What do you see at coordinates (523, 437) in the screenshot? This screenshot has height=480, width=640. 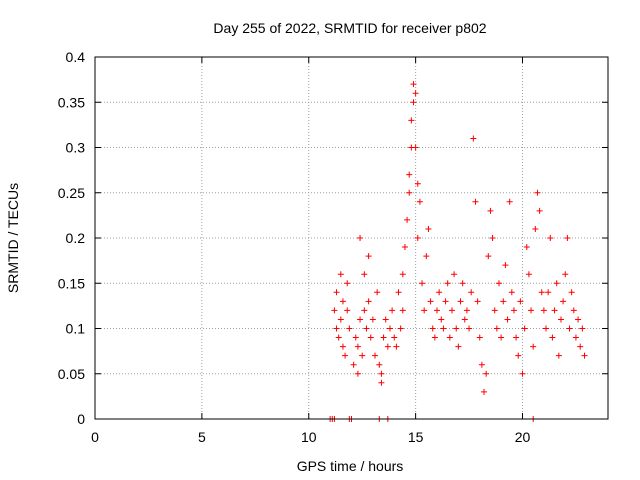 I see `x-tick-label: 20` at bounding box center [523, 437].